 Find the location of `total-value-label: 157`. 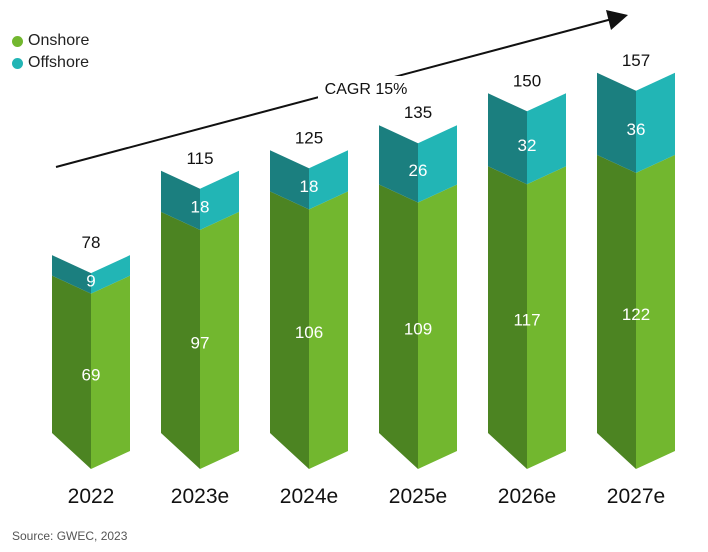

total-value-label: 157 is located at coordinates (636, 60).